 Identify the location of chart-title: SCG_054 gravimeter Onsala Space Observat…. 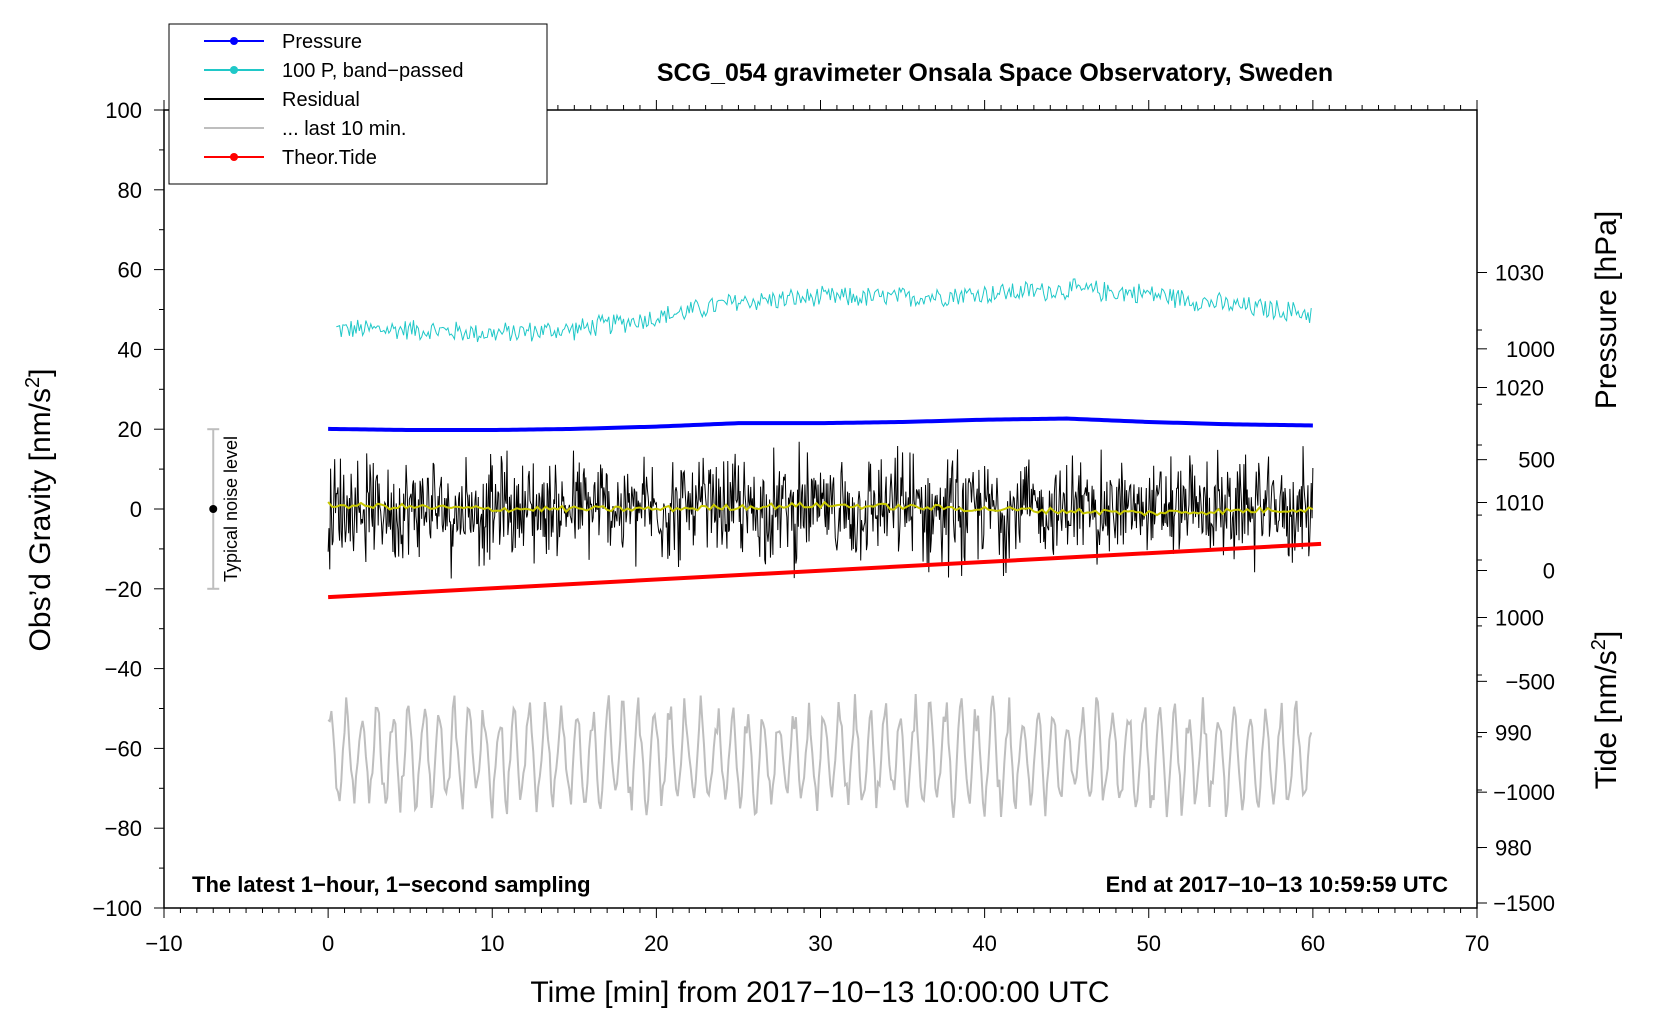
(995, 73).